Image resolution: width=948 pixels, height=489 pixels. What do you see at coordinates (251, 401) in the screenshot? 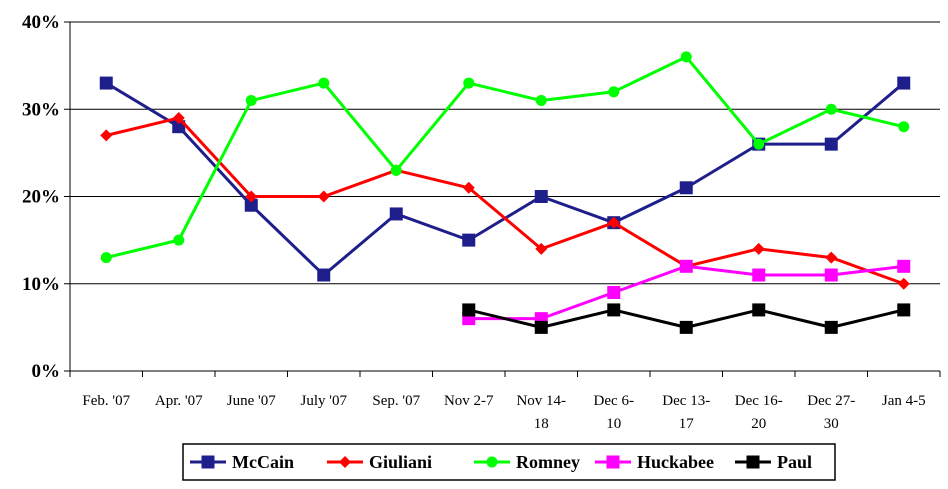
I see `x-tick-label: June '07` at bounding box center [251, 401].